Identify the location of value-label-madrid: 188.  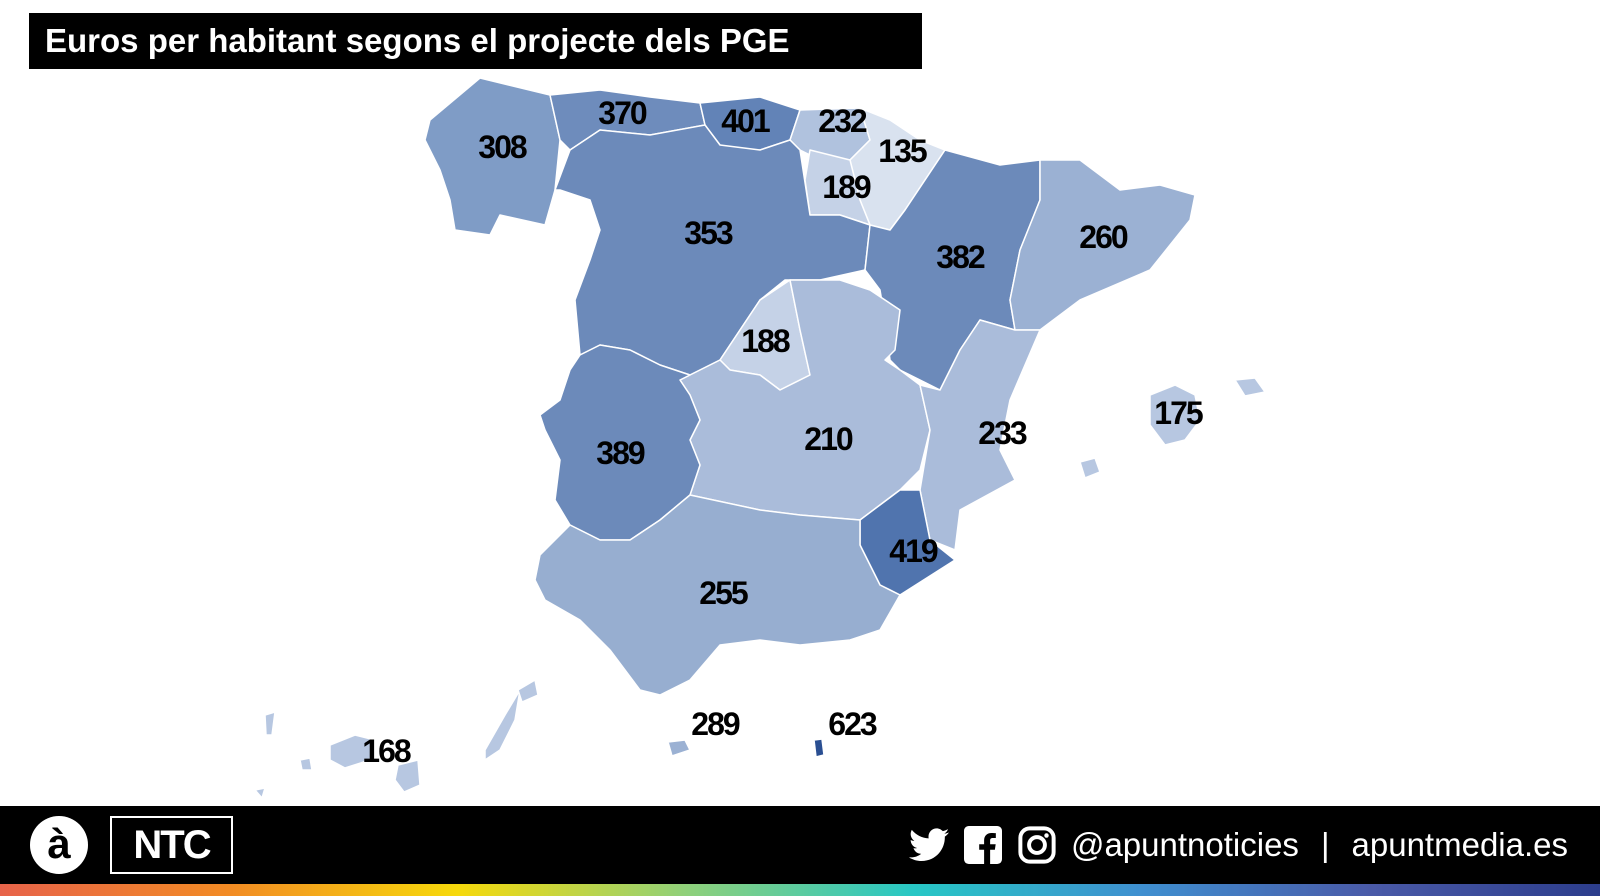
(765, 341).